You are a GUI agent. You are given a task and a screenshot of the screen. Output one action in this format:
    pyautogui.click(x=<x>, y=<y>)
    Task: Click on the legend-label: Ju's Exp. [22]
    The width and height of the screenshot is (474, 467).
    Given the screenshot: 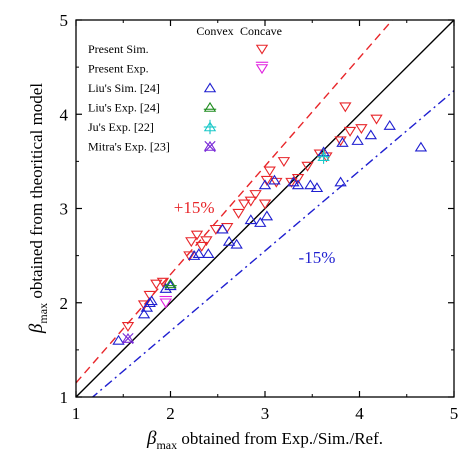 What is the action you would take?
    pyautogui.click(x=121, y=127)
    